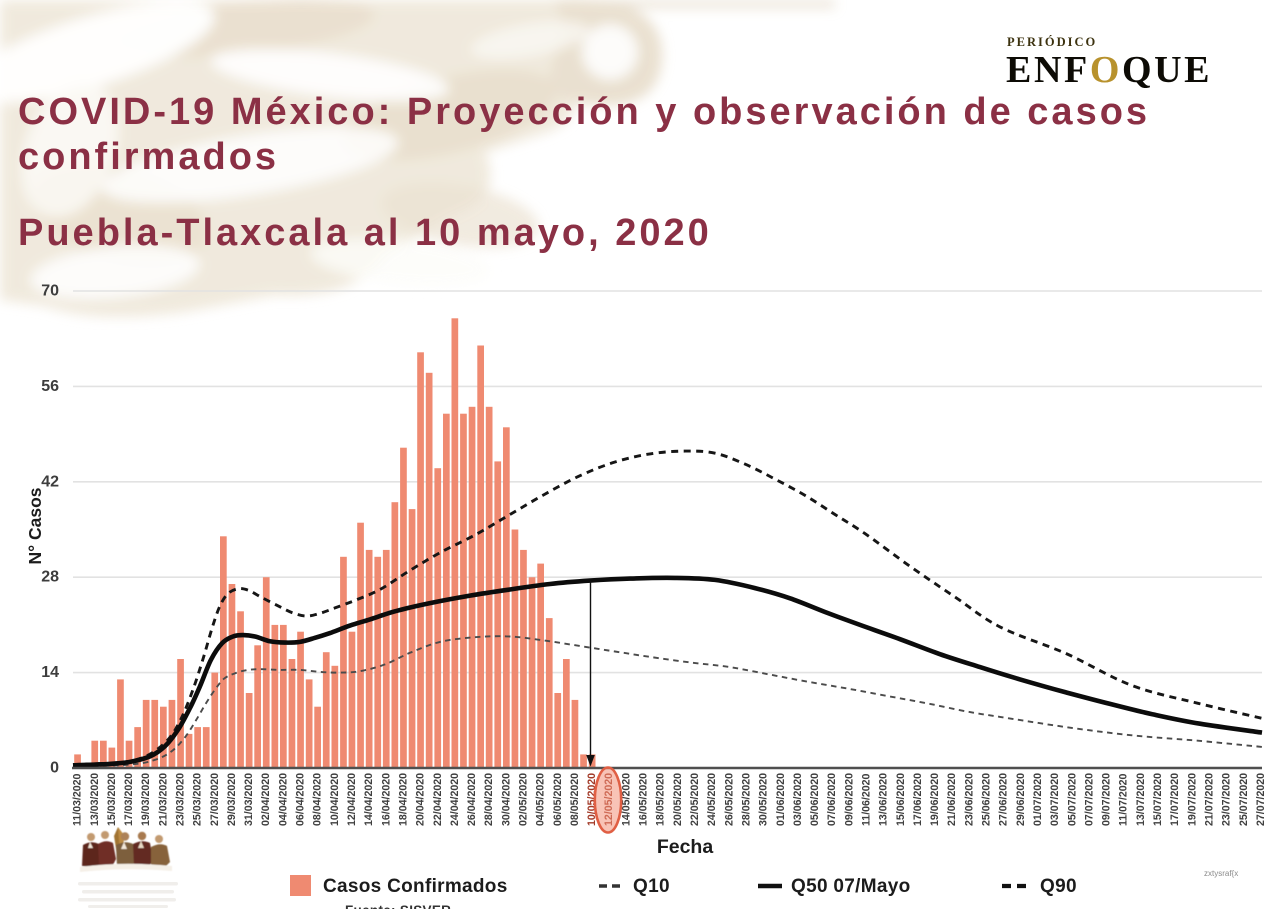 This screenshot has width=1280, height=909. Describe the element at coordinates (50, 481) in the screenshot. I see `svg-text: 42` at that location.